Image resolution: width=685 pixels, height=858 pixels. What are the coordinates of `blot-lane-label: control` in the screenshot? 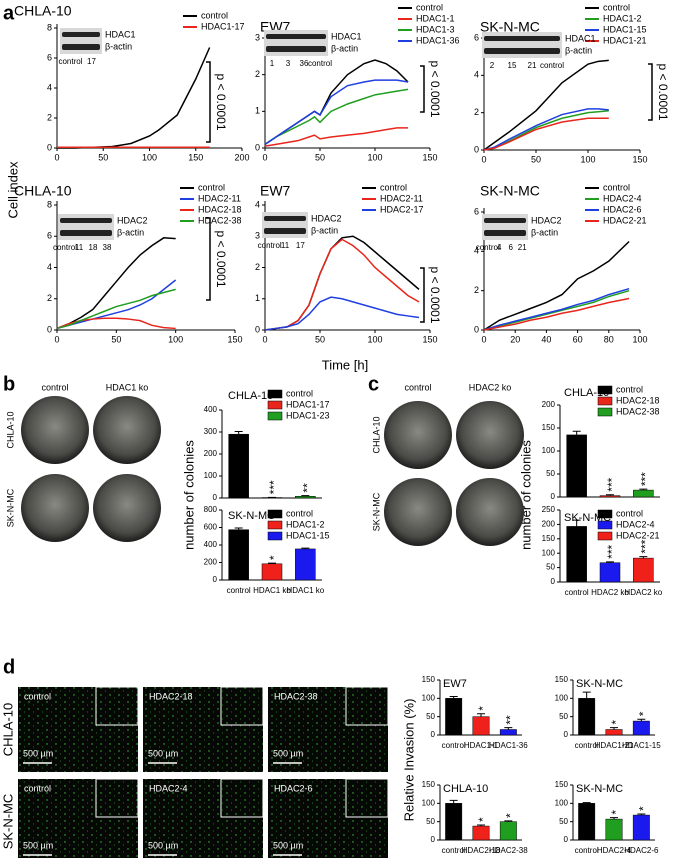 It's located at (488, 247).